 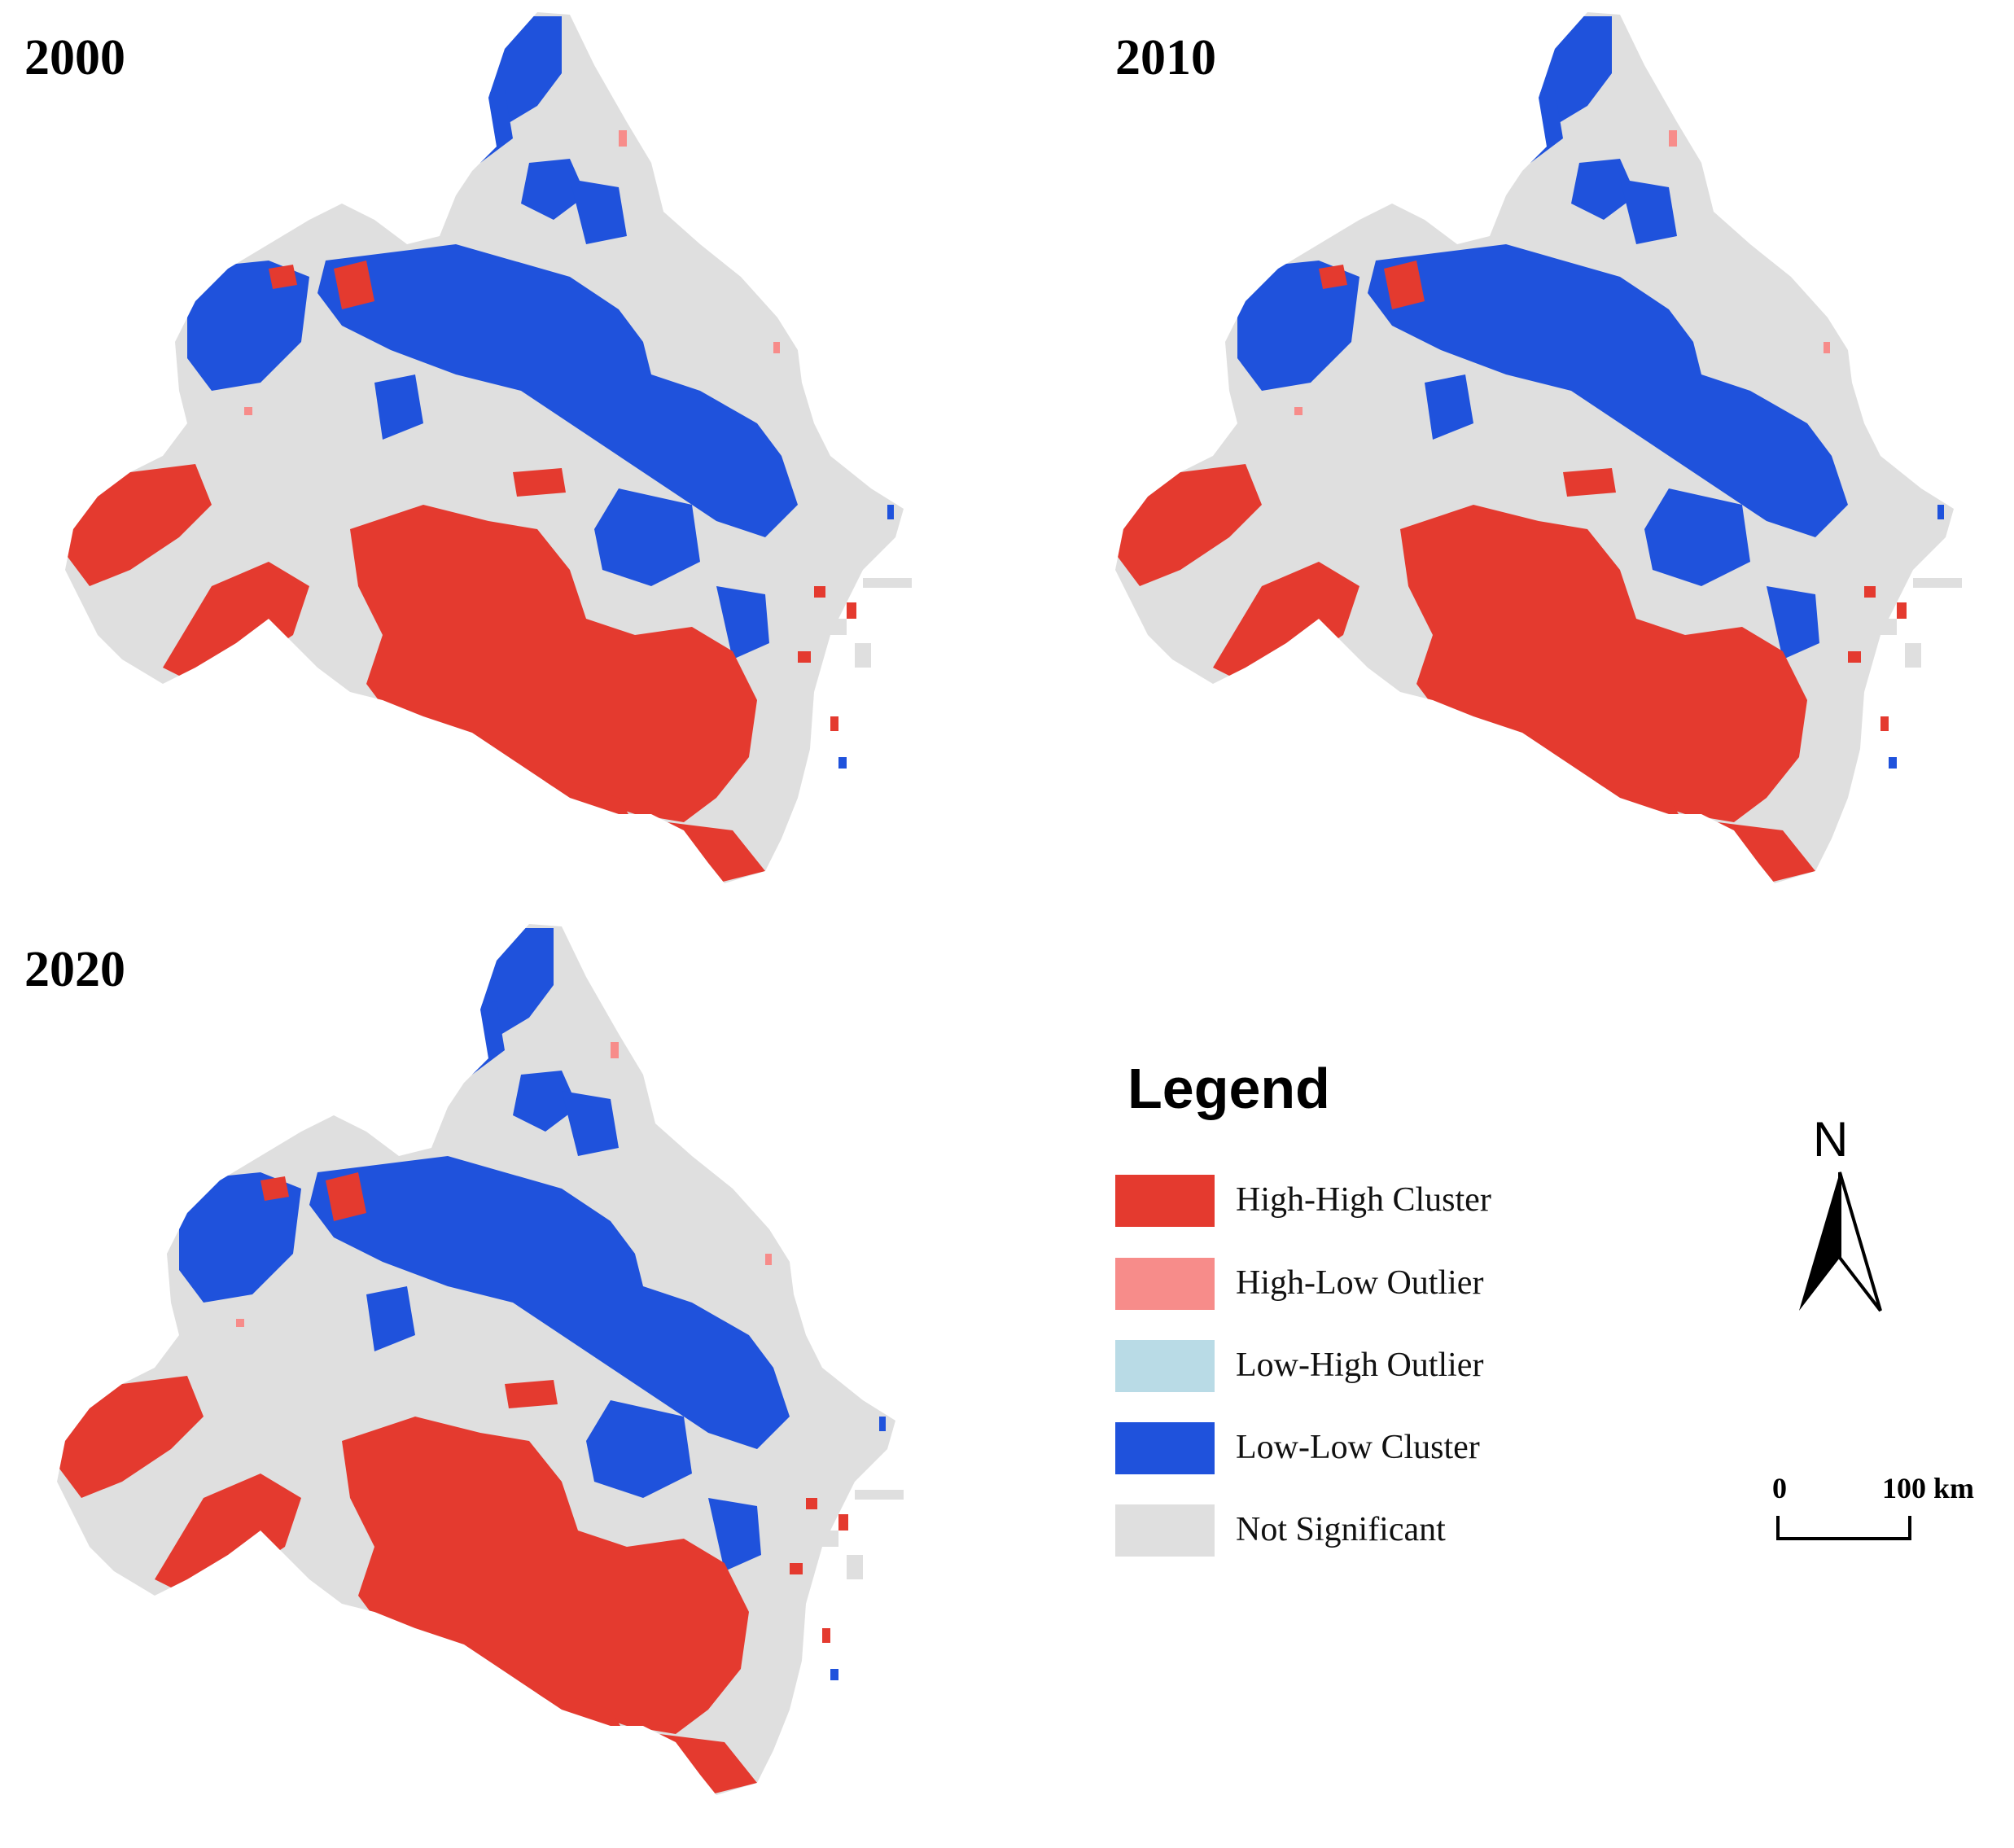 I want to click on legend-label: Low-High Outlier, so click(x=1360, y=1365).